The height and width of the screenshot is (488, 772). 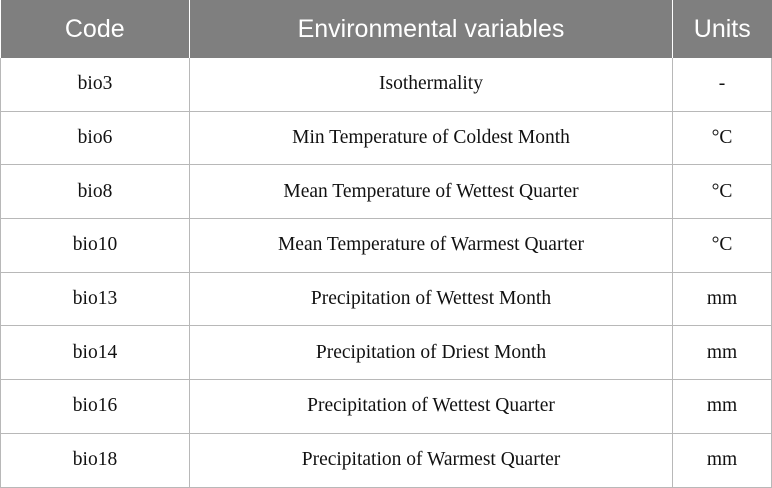 What do you see at coordinates (431, 245) in the screenshot?
I see `cell-variable: Mean Temperature of Warmest Quarter` at bounding box center [431, 245].